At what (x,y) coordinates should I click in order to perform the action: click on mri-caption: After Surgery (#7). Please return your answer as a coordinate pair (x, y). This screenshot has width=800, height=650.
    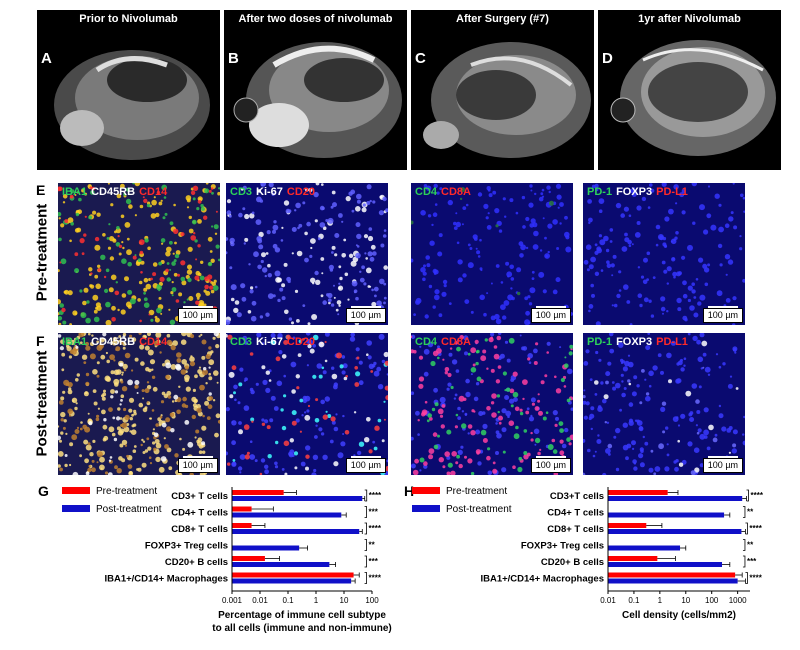
    Looking at the image, I should click on (502, 19).